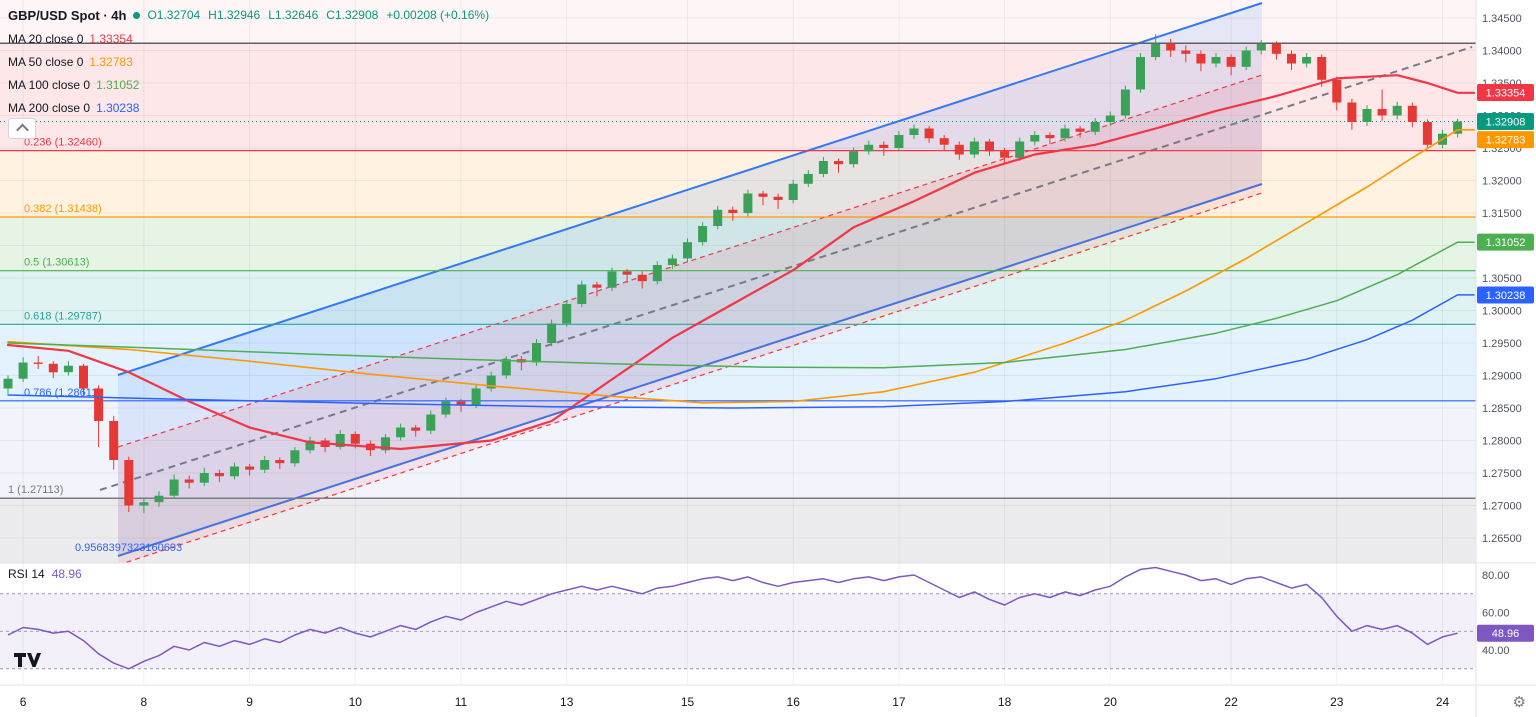 This screenshot has height=717, width=1536. I want to click on price-tick-label: 1.31500, so click(1502, 214).